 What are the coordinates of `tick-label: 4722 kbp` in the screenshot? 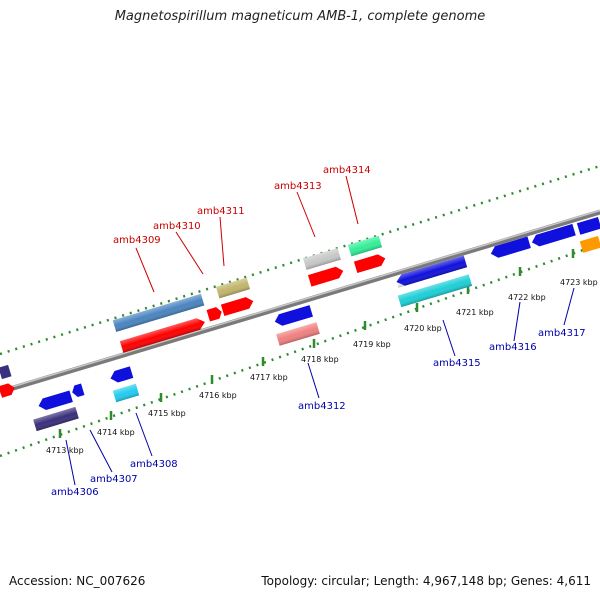 It's located at (527, 297).